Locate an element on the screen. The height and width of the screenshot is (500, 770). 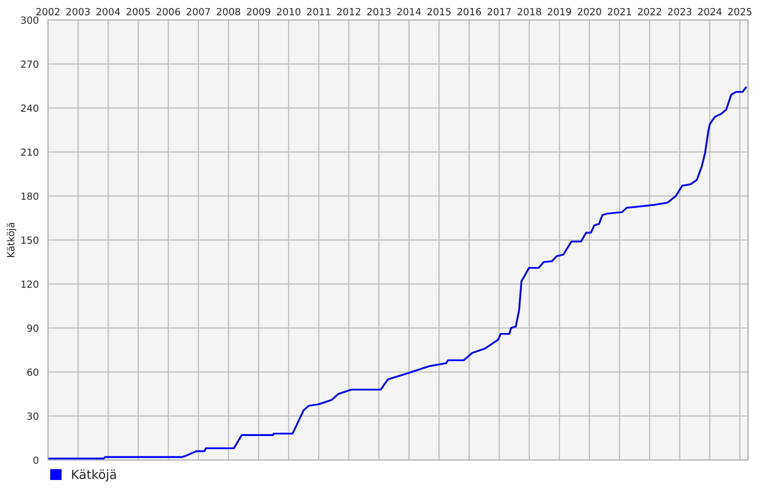
x-tick-label: 2015 is located at coordinates (439, 12).